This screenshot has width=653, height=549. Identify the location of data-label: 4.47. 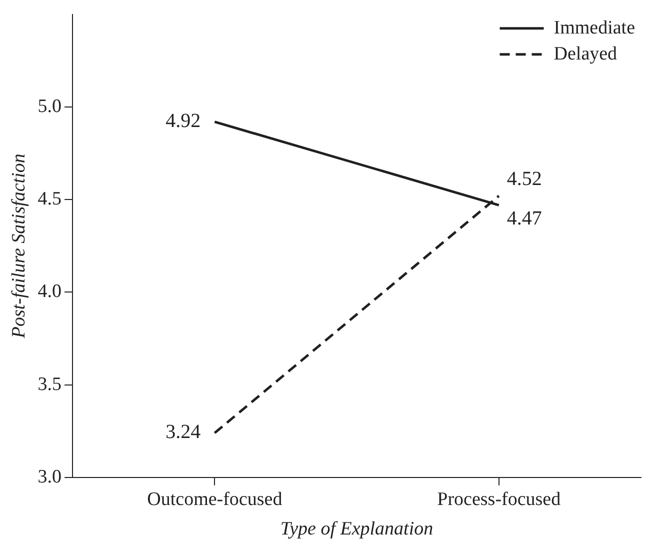
(524, 218).